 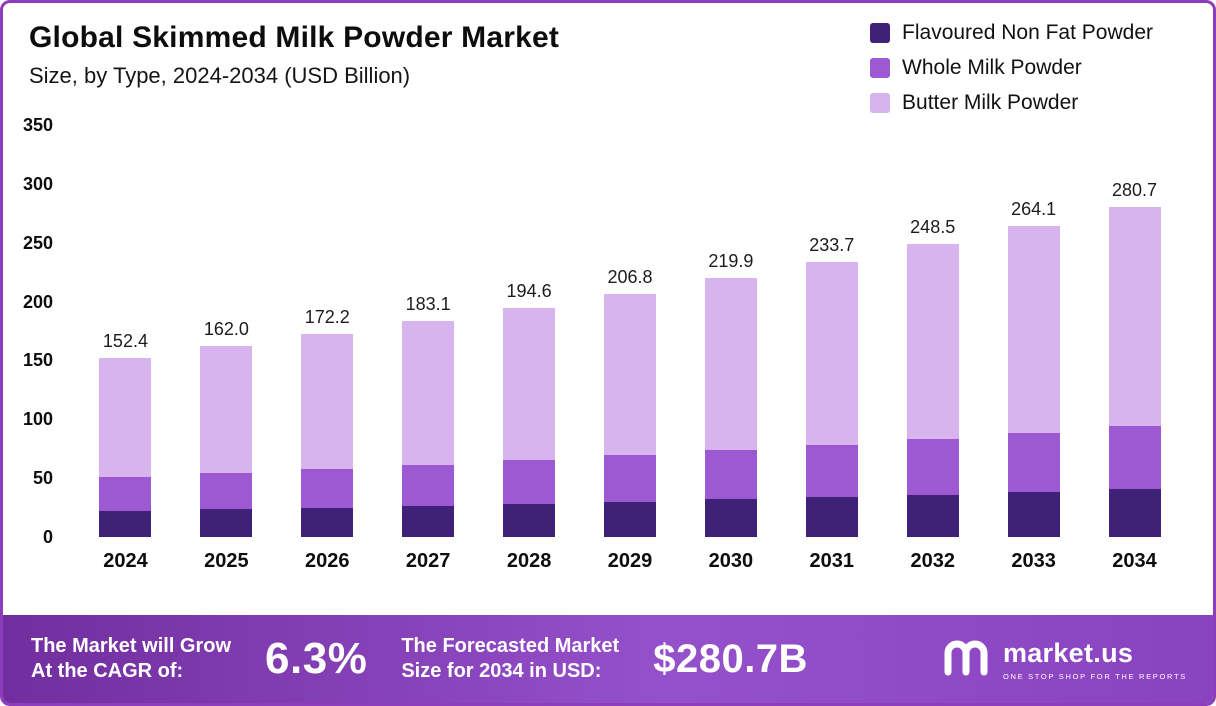 What do you see at coordinates (316, 658) in the screenshot?
I see `cagr-value: 6.3%` at bounding box center [316, 658].